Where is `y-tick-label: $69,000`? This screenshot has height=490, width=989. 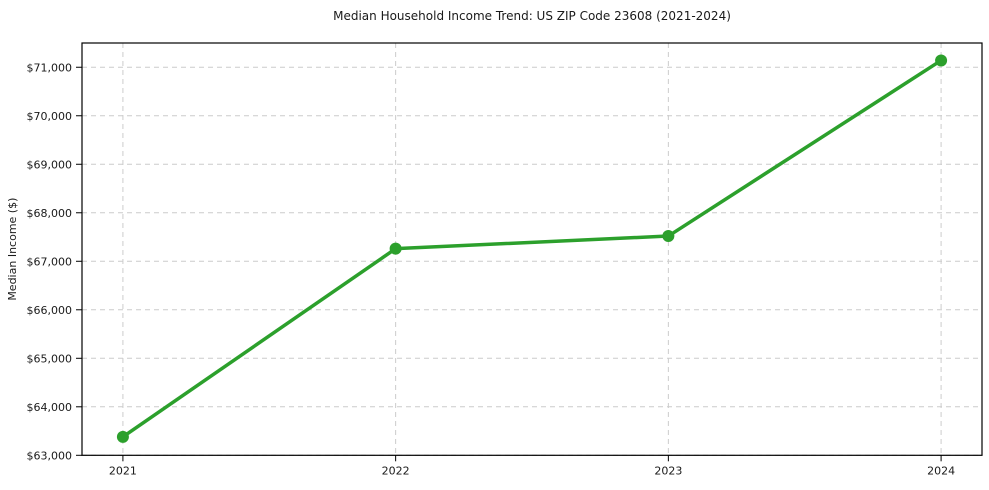
y-tick-label: $69,000 is located at coordinates (50, 164).